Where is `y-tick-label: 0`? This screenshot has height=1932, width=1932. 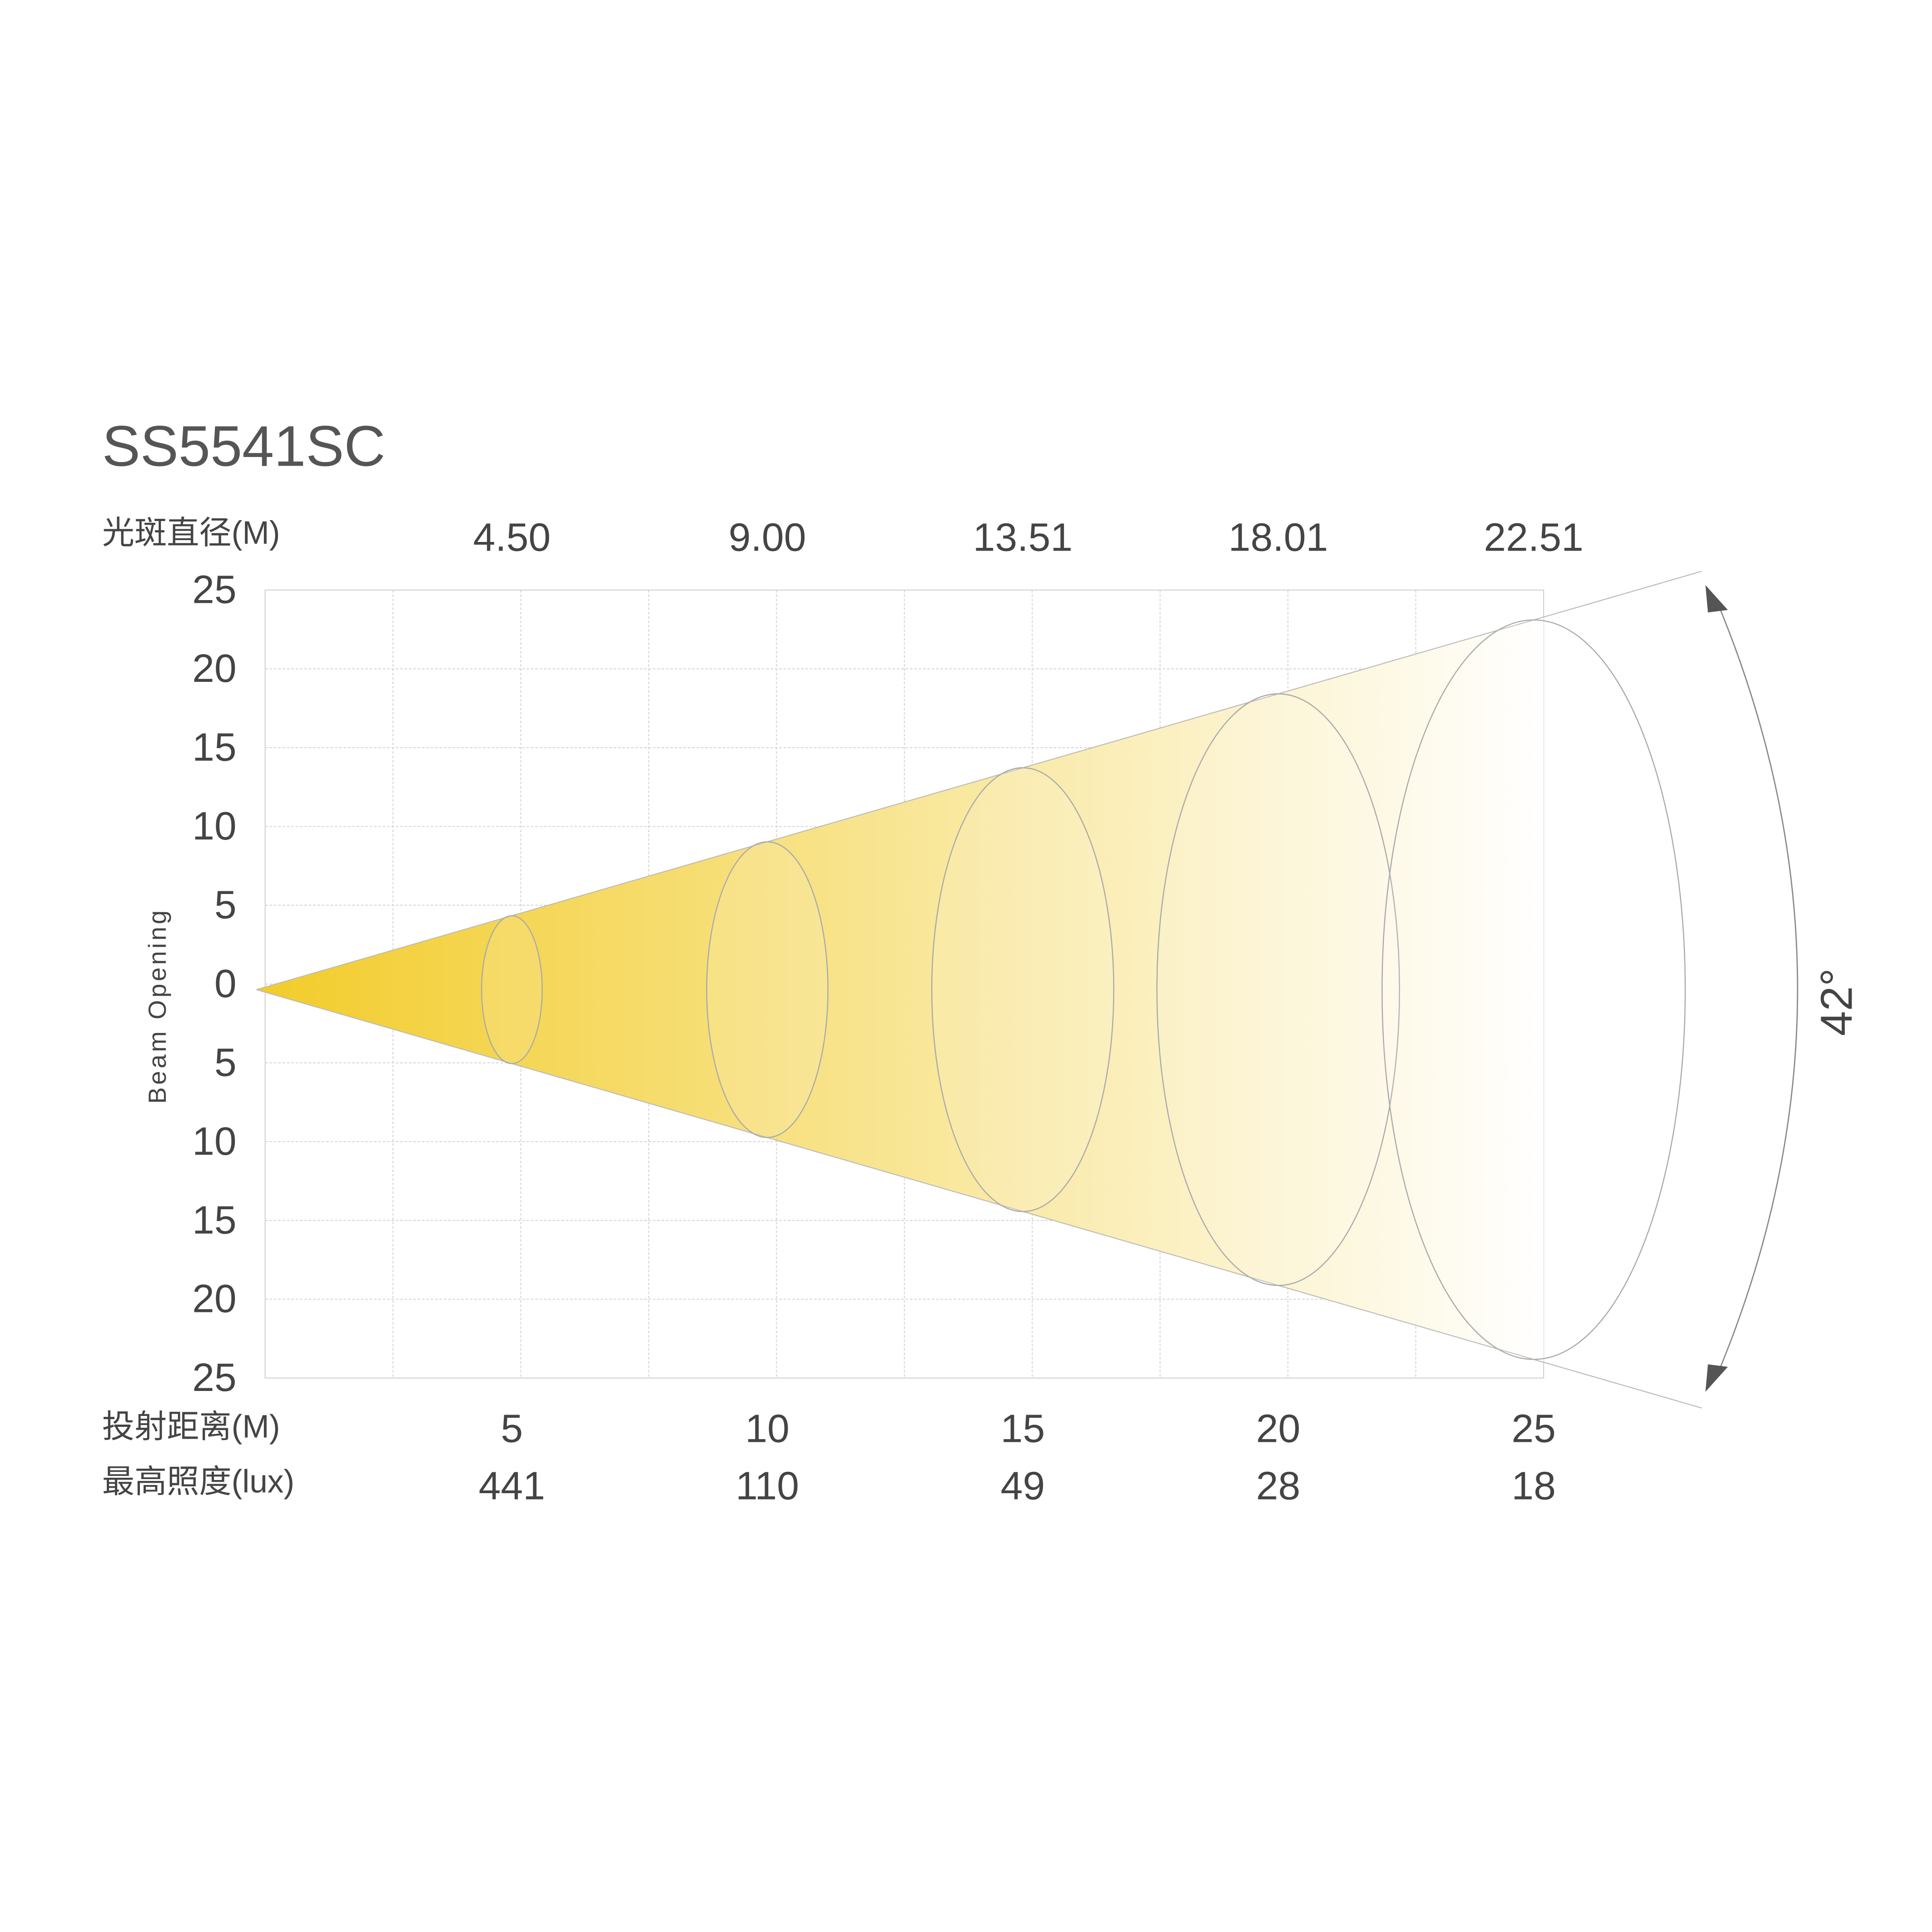
y-tick-label: 0 is located at coordinates (225, 983).